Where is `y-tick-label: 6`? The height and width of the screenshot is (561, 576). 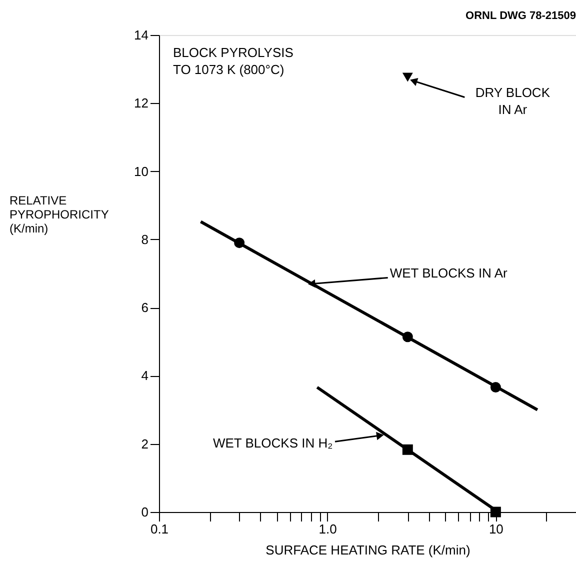 y-tick-label: 6 is located at coordinates (144, 308).